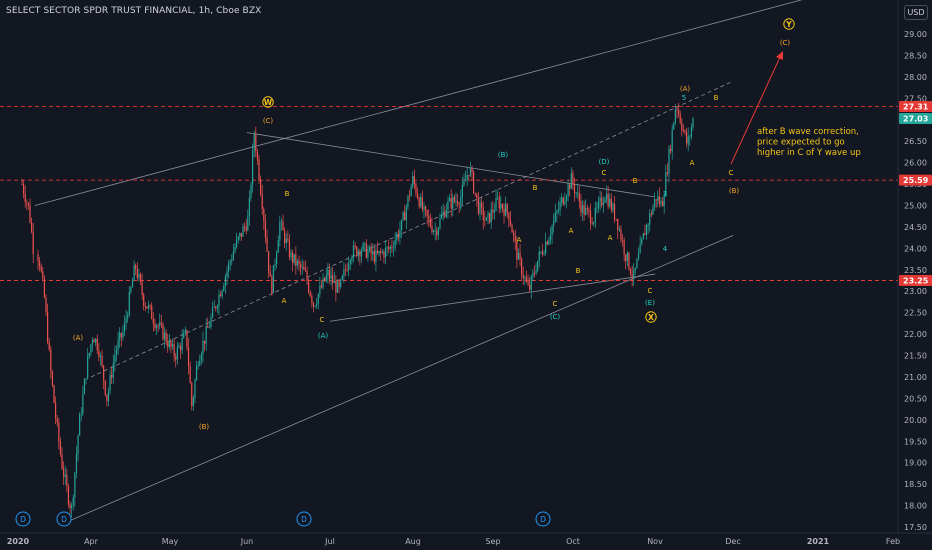 This screenshot has height=550, width=932. I want to click on wave-label: (B), so click(204, 427).